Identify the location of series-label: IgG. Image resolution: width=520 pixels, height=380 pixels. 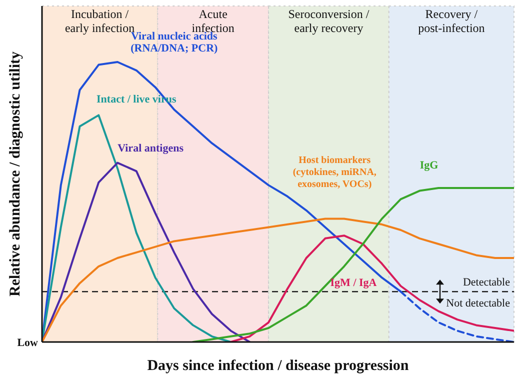
(429, 165).